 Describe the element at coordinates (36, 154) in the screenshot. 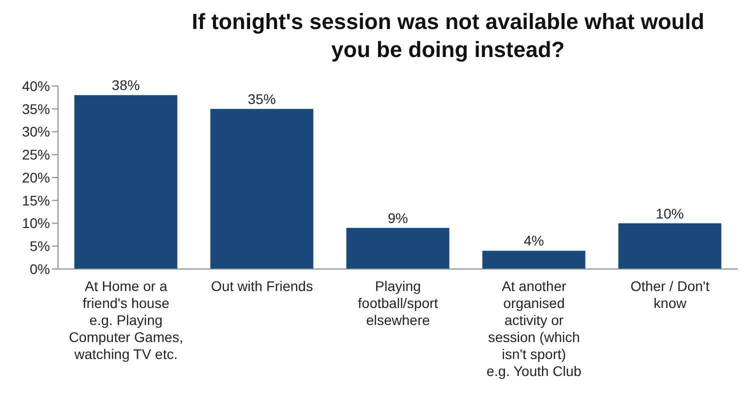

I see `y-tick-label: 25%` at that location.